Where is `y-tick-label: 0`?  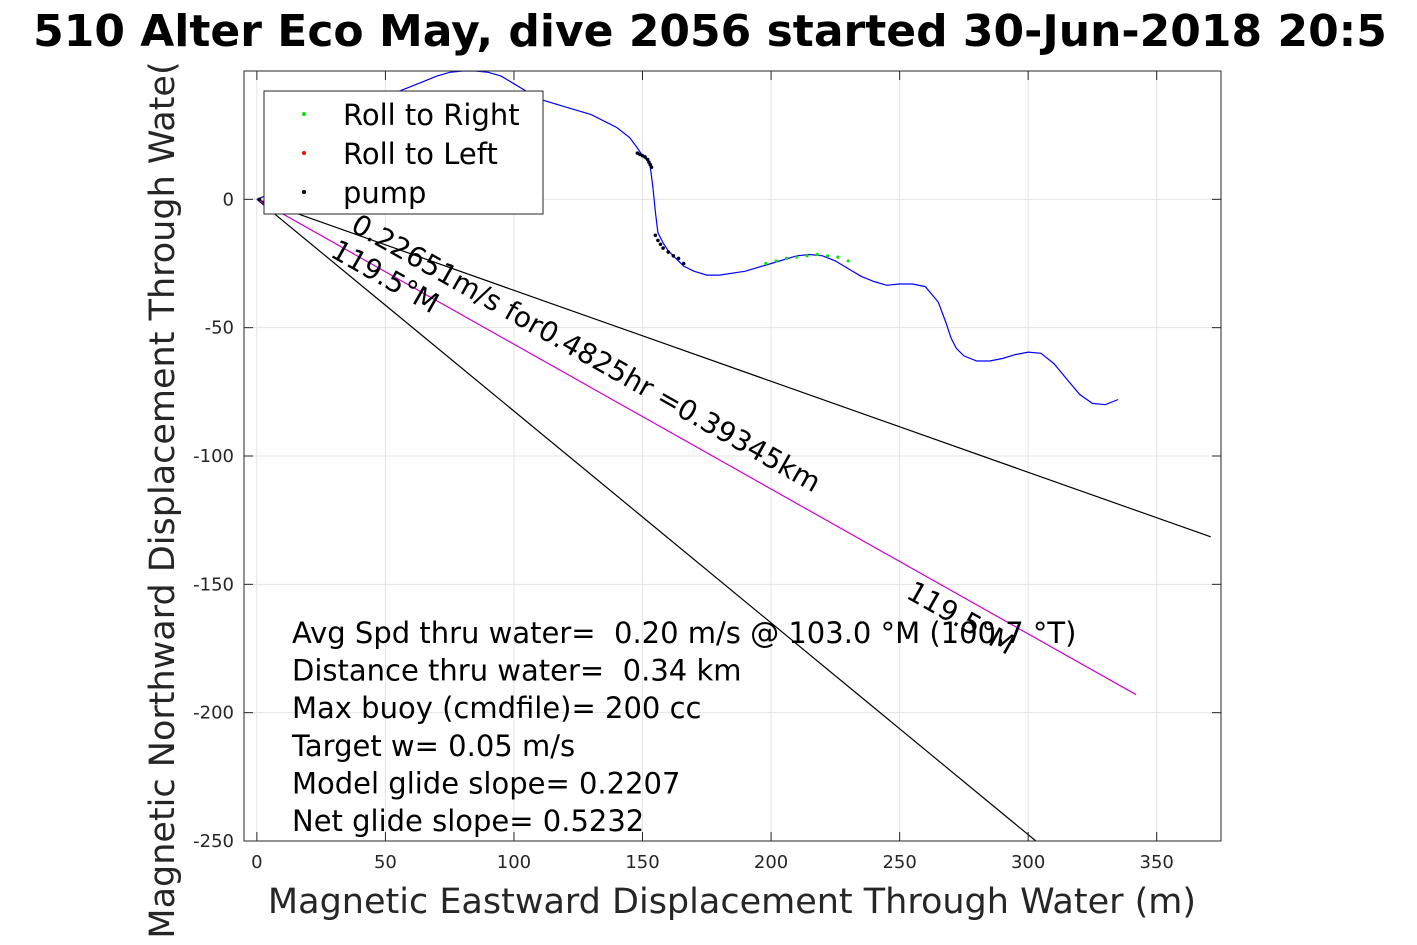 y-tick-label: 0 is located at coordinates (228, 199).